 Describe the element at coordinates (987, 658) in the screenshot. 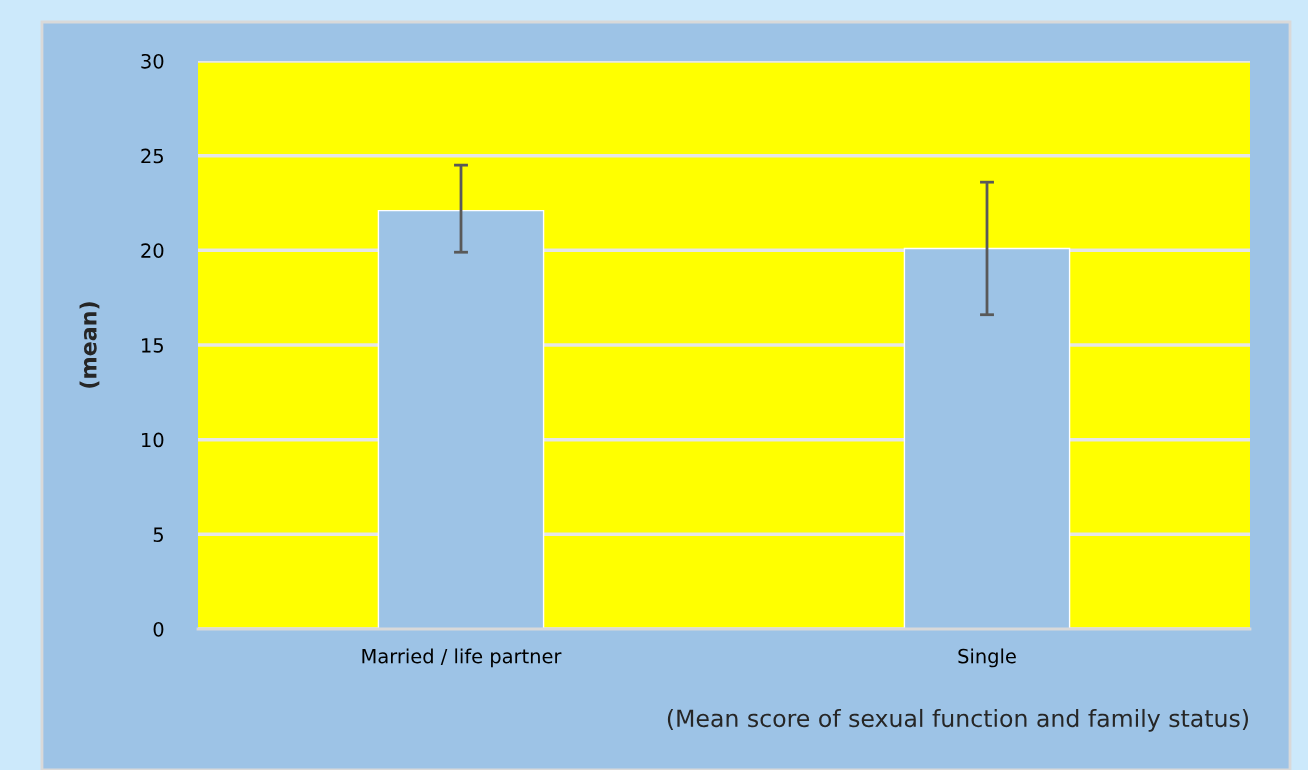

I see `x-tick-label: Single` at that location.